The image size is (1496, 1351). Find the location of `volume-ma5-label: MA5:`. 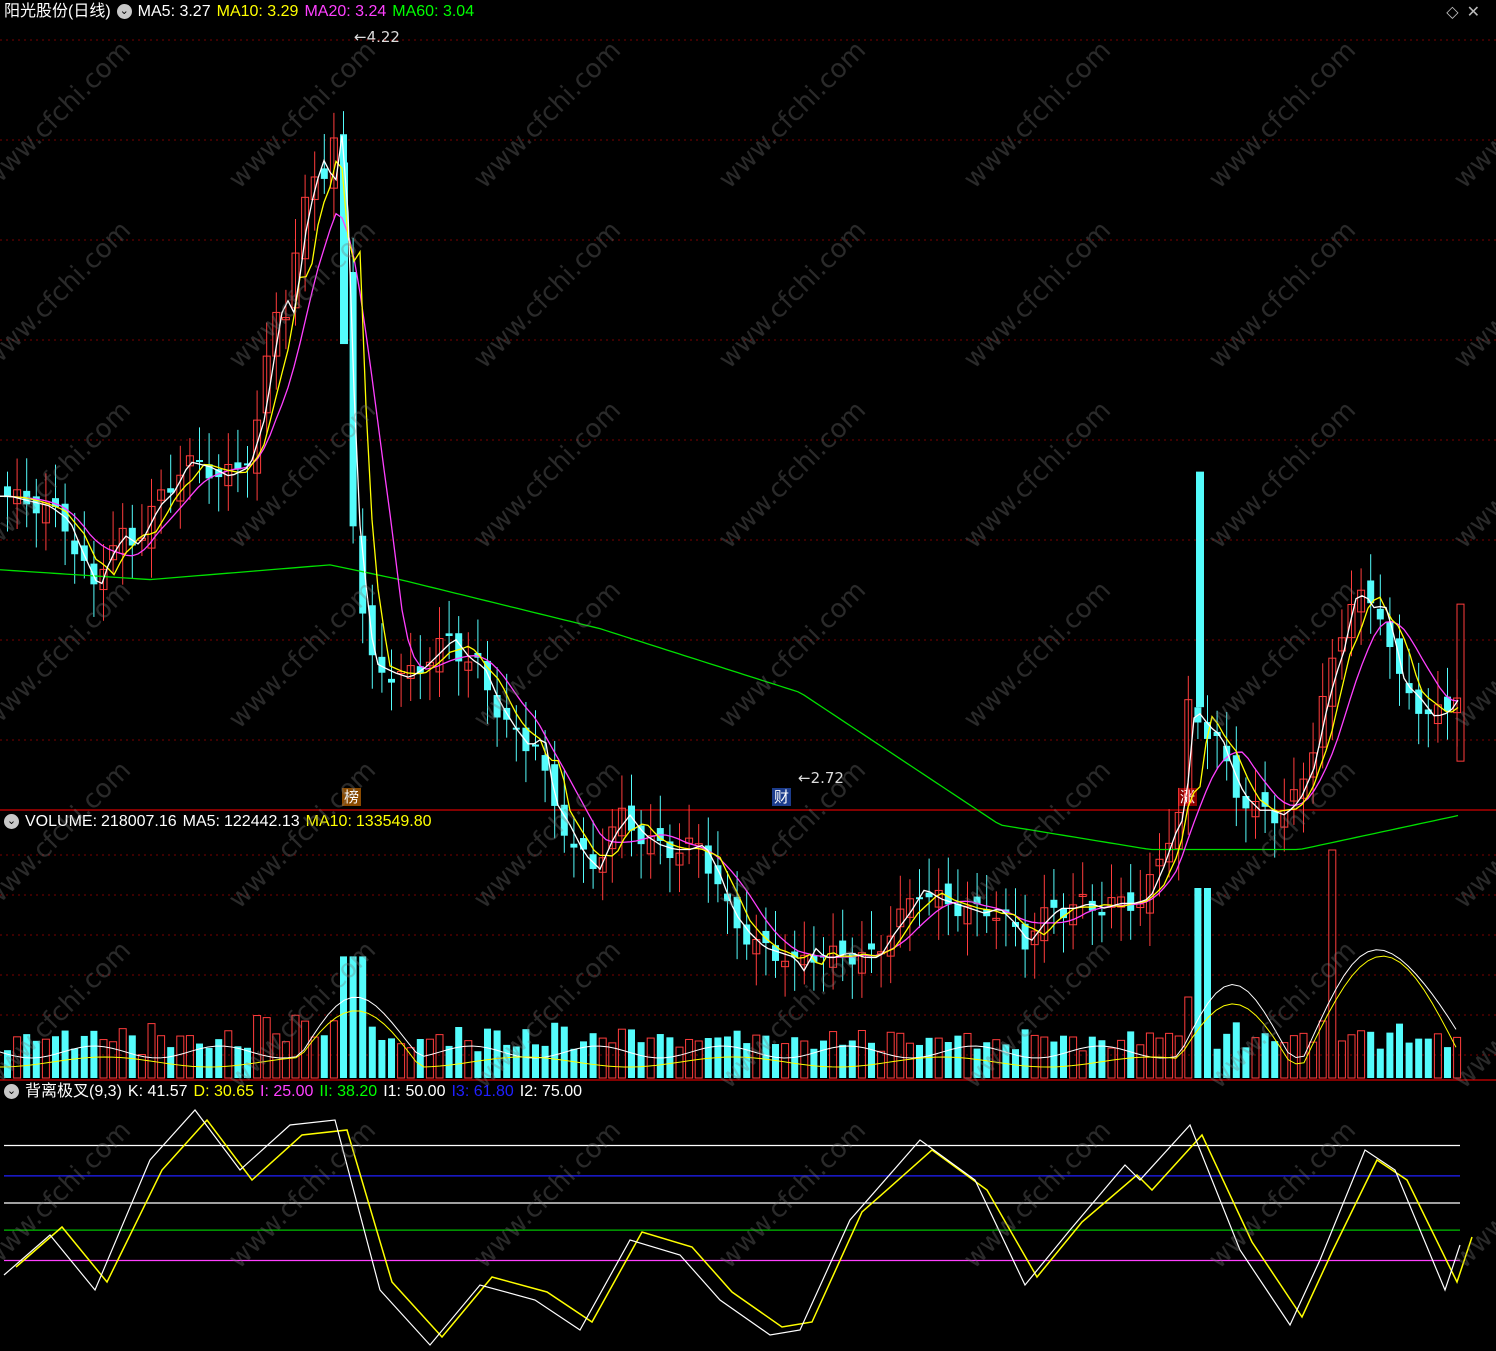

volume-ma5-label: MA5: is located at coordinates (201, 821).